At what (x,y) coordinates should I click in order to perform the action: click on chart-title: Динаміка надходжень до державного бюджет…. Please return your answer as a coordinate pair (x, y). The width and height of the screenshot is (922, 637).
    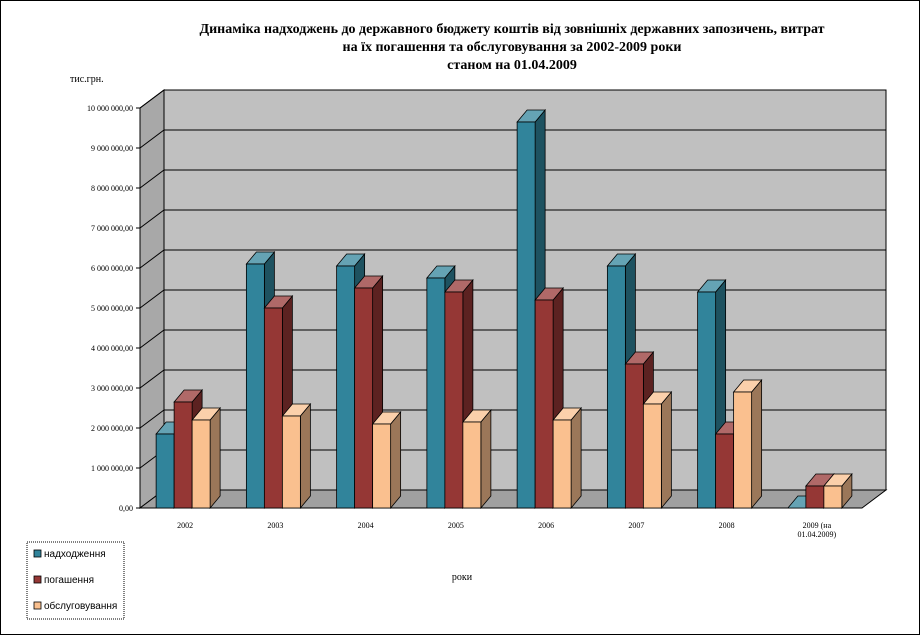
    Looking at the image, I should click on (511, 47).